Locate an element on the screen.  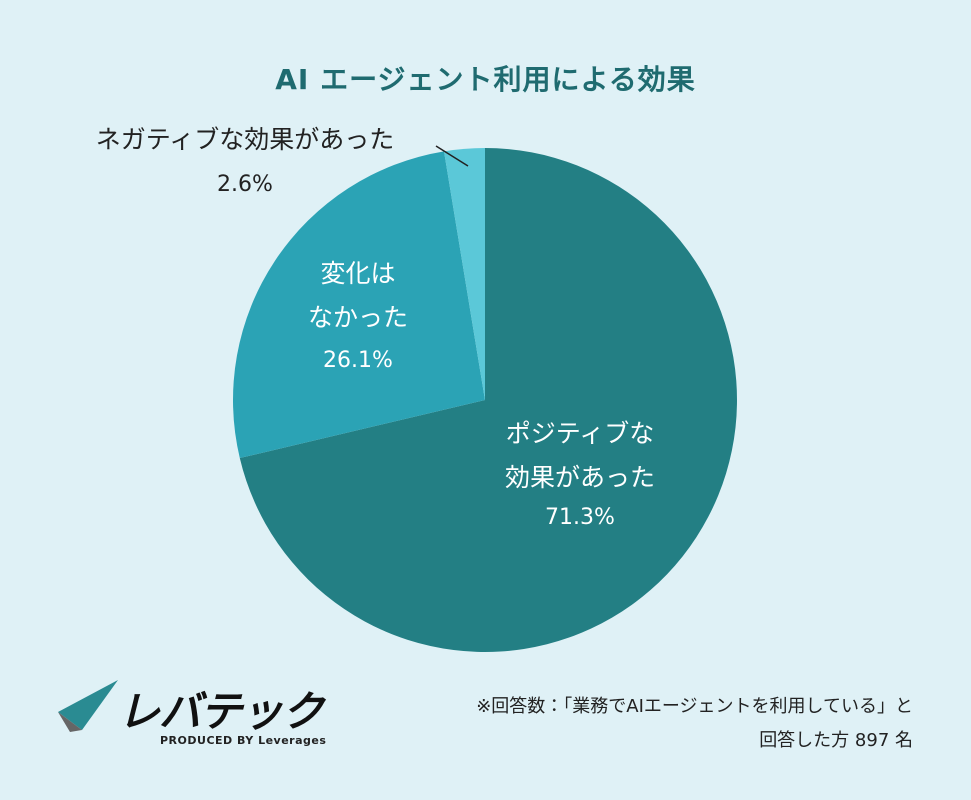
produced-by: PRODUCED BY Leverages is located at coordinates (243, 740).